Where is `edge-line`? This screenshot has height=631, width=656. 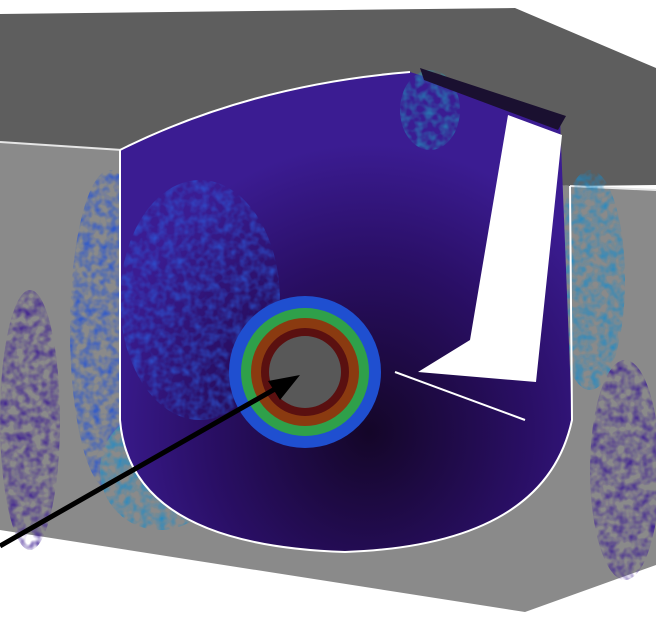
edge-line is located at coordinates (61, 146).